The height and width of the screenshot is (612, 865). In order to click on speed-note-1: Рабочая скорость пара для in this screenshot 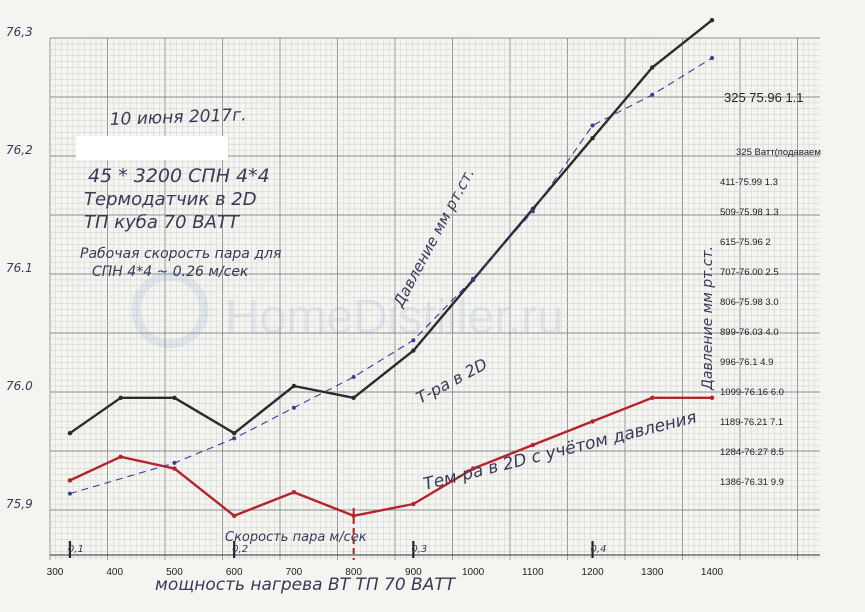, I will do `click(180, 254)`.